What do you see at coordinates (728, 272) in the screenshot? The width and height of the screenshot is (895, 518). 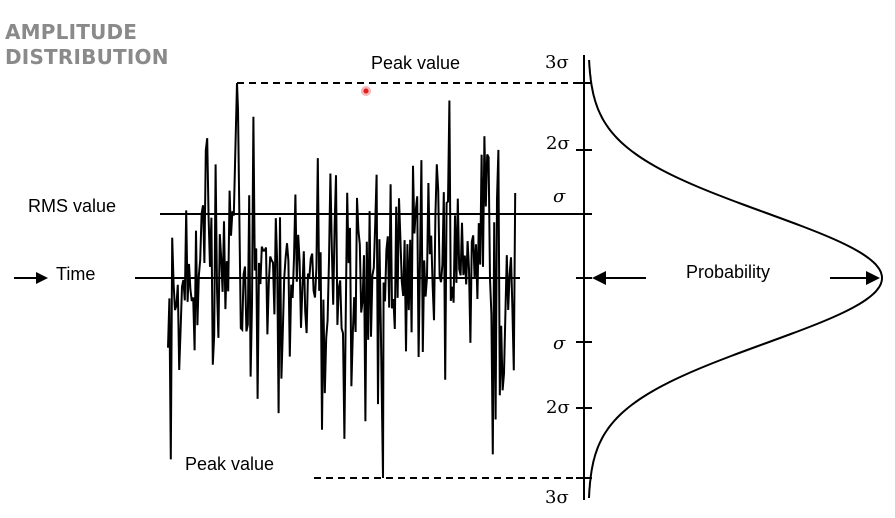 I see `probability-label: Probability` at bounding box center [728, 272].